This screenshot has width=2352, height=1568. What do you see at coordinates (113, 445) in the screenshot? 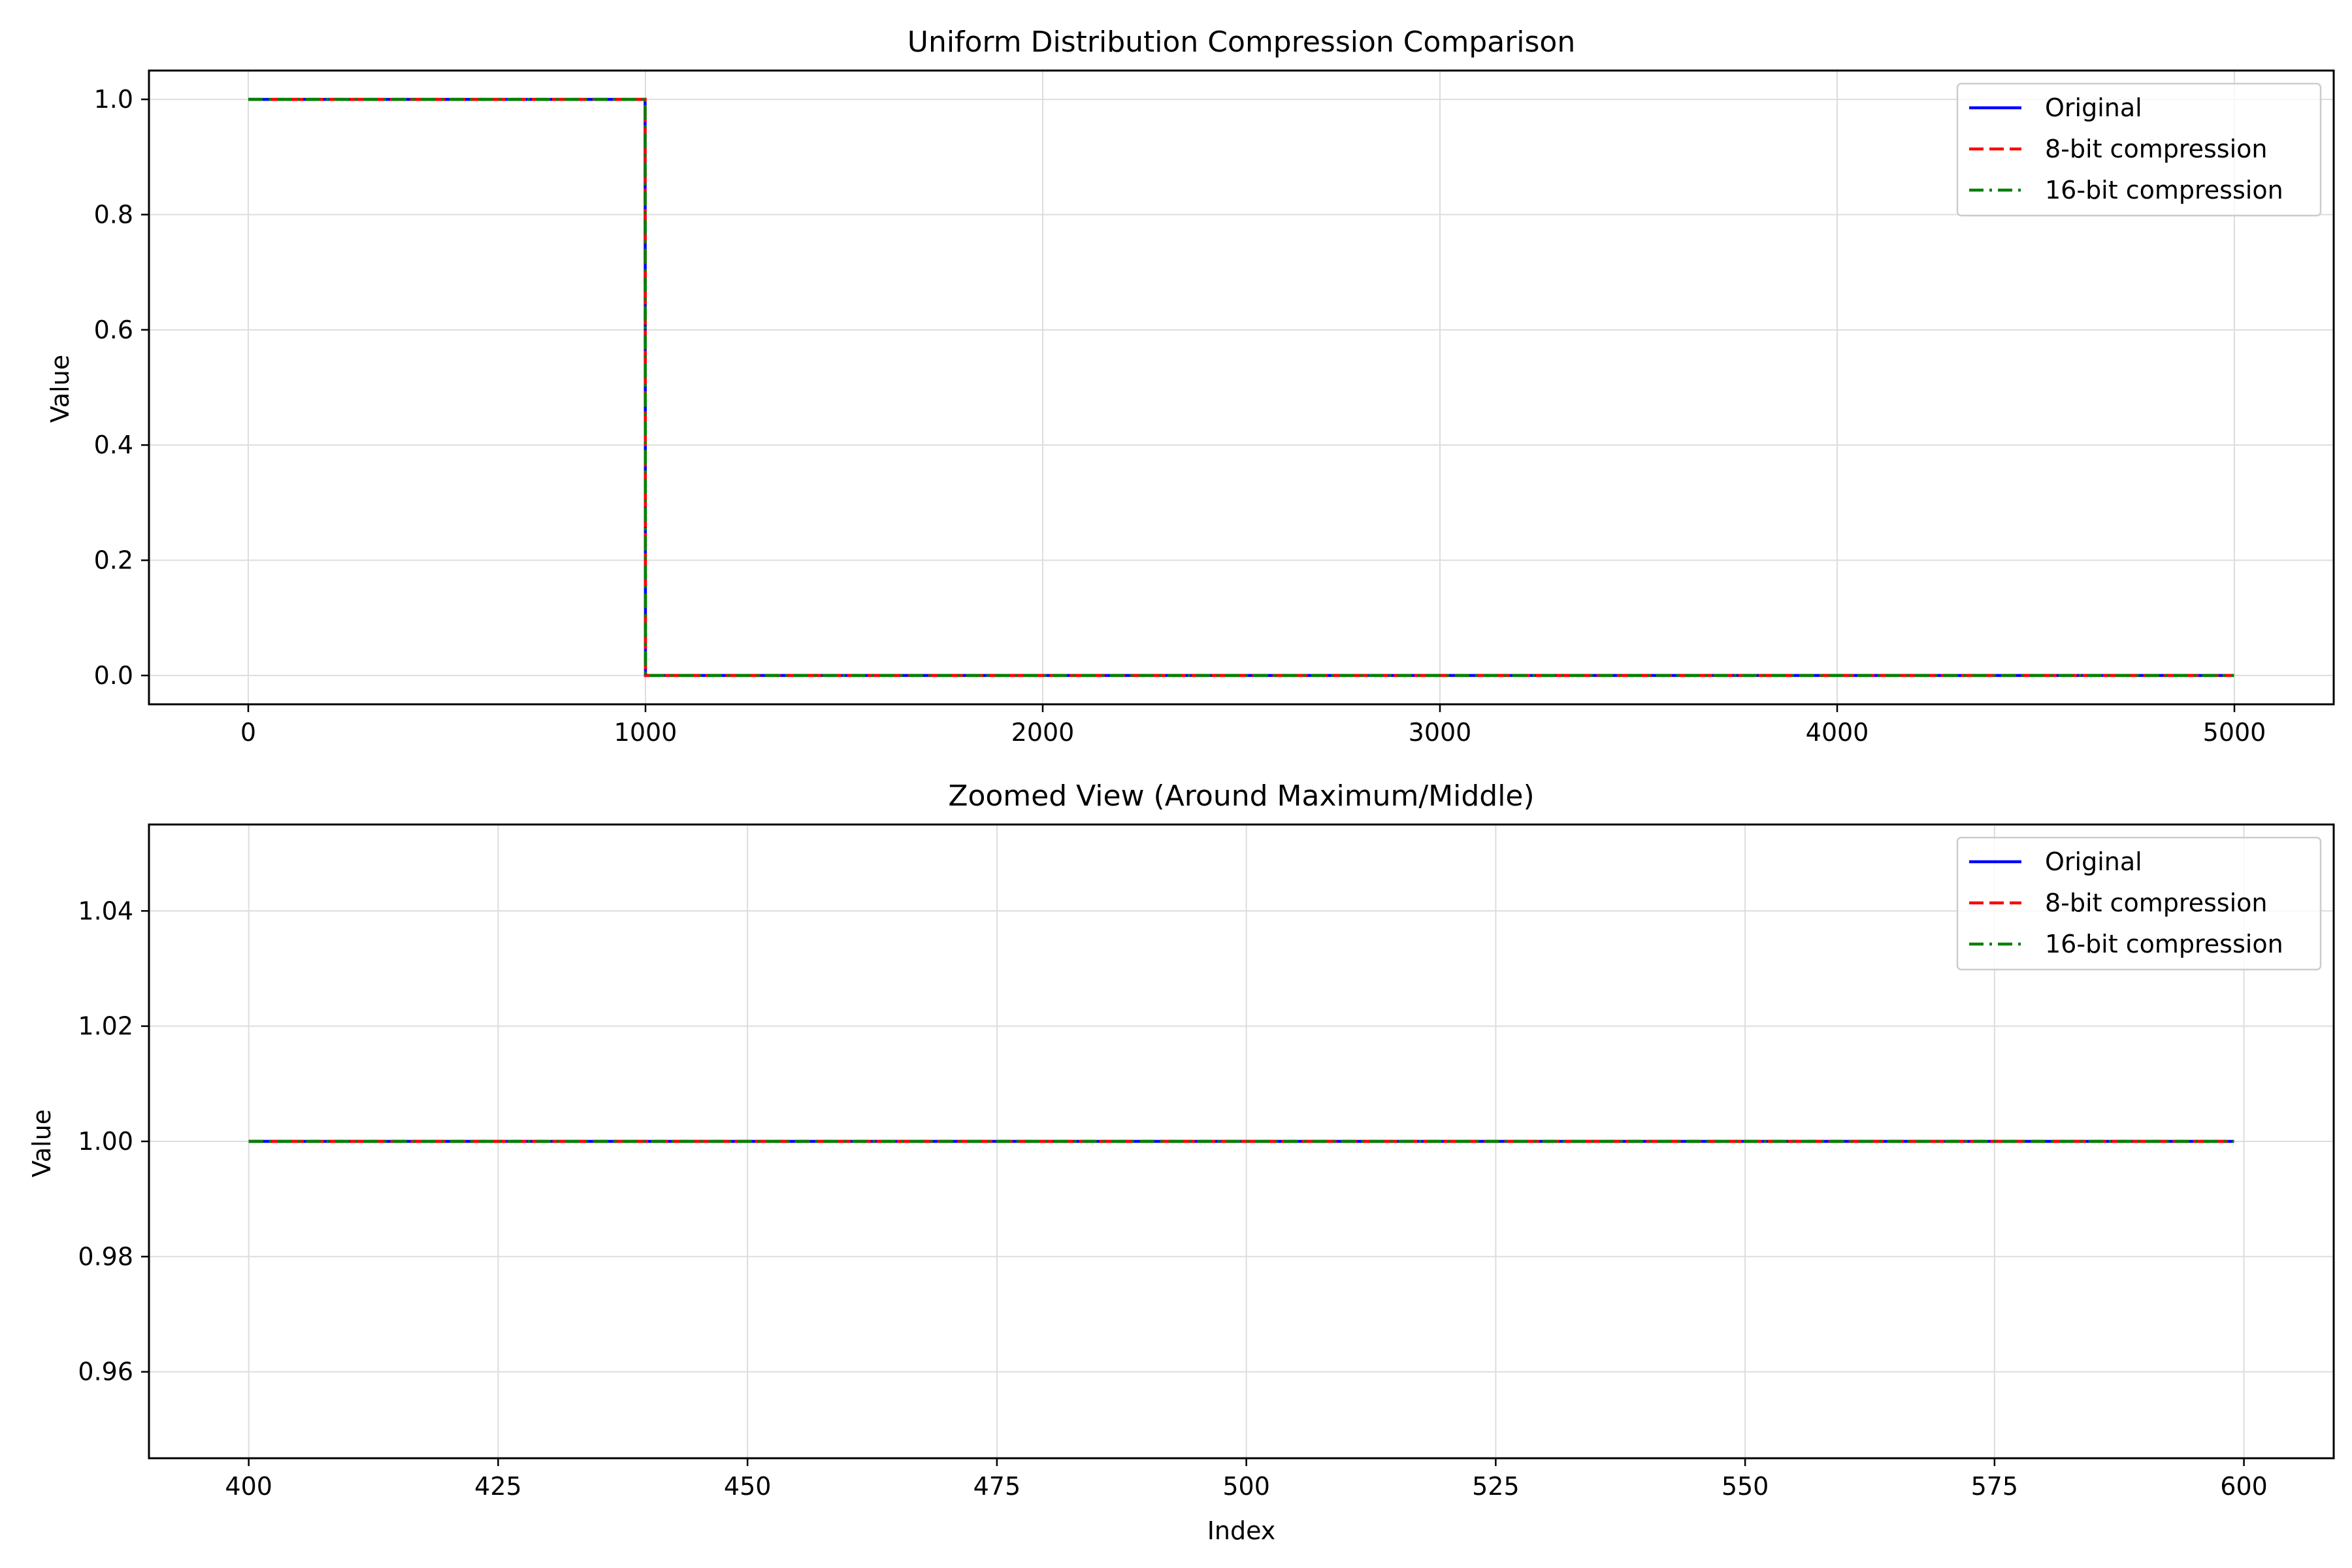
I see `y-tick-label: 0.4` at bounding box center [113, 445].